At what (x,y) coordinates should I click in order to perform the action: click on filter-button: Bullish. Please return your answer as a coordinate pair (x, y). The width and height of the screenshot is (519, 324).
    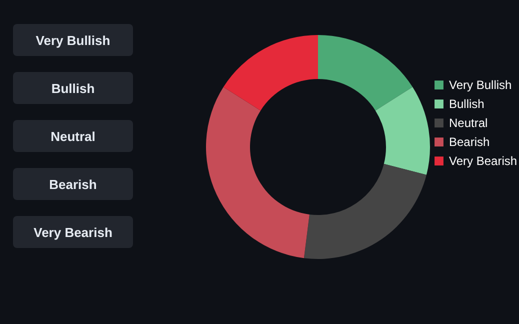
    Looking at the image, I should click on (73, 88).